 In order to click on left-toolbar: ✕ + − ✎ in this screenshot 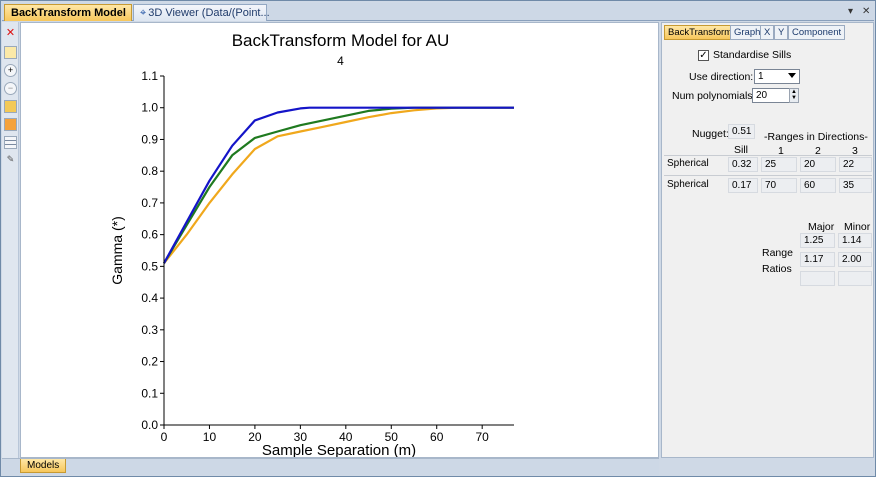, I will do `click(10, 242)`.